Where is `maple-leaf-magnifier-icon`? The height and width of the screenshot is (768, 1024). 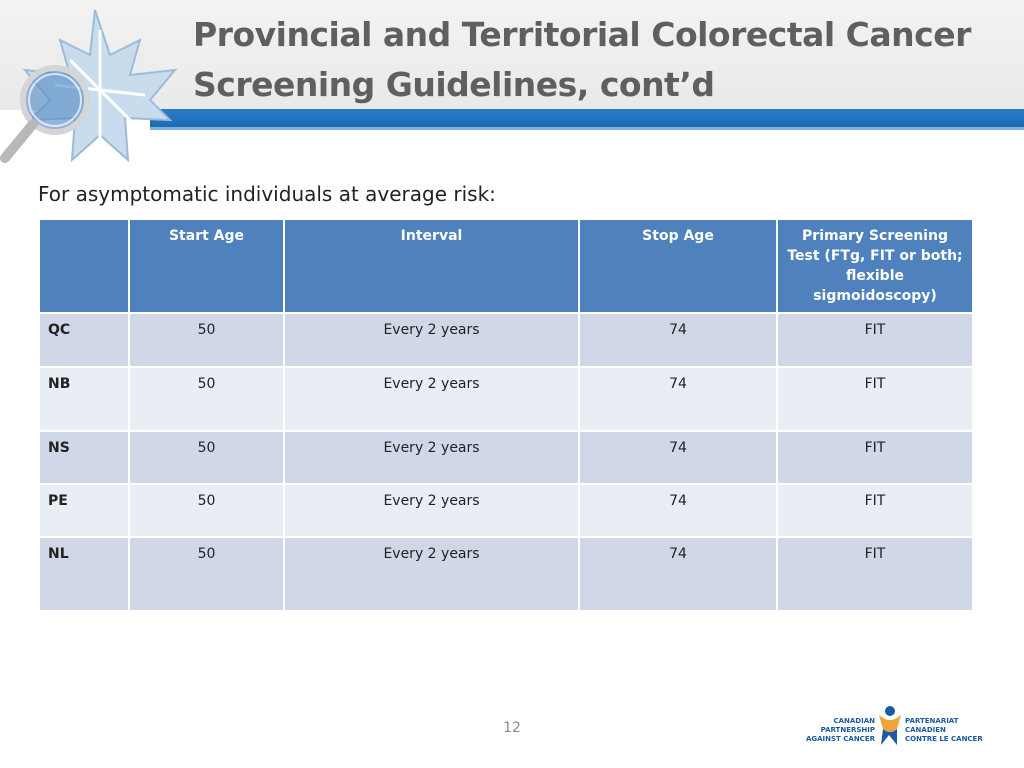
maple-leaf-magnifier-icon is located at coordinates (89, 86).